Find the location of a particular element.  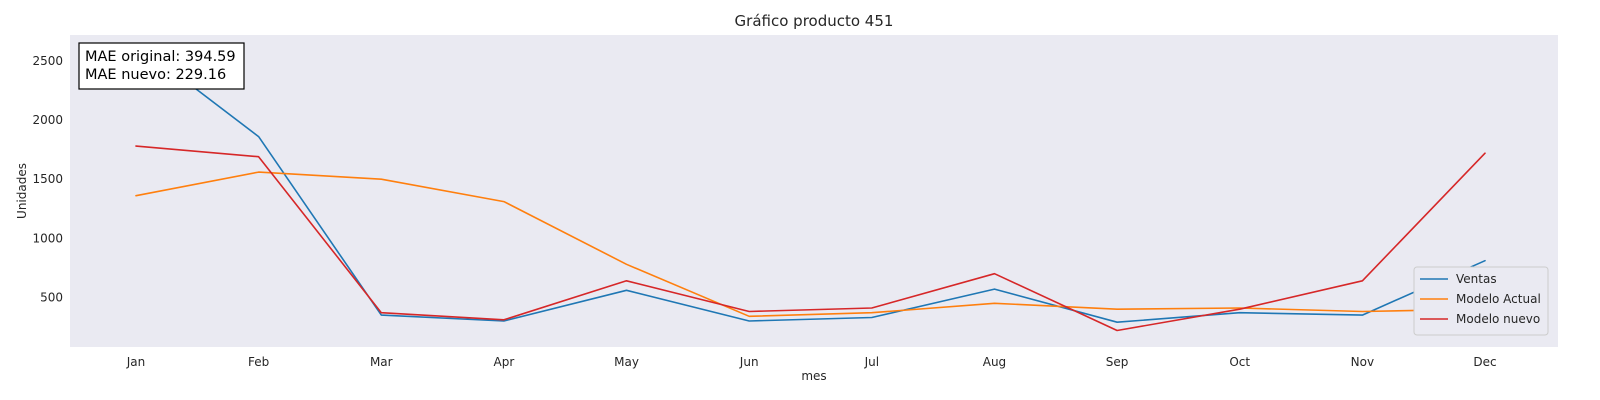

x-tick-oct: Oct is located at coordinates (1239, 362).